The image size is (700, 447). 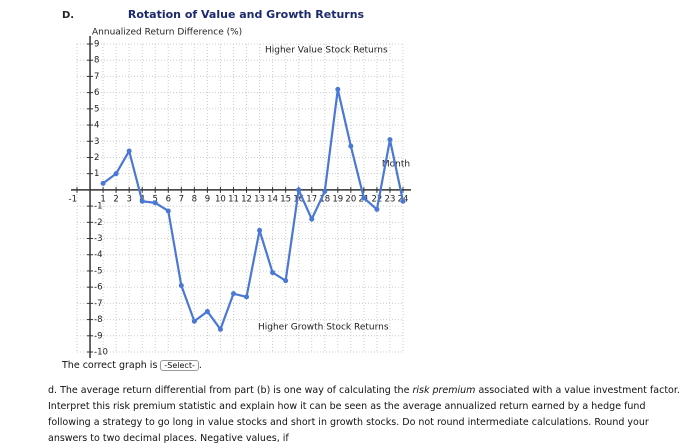 I want to click on y-tick-label: -8, so click(x=98, y=320).